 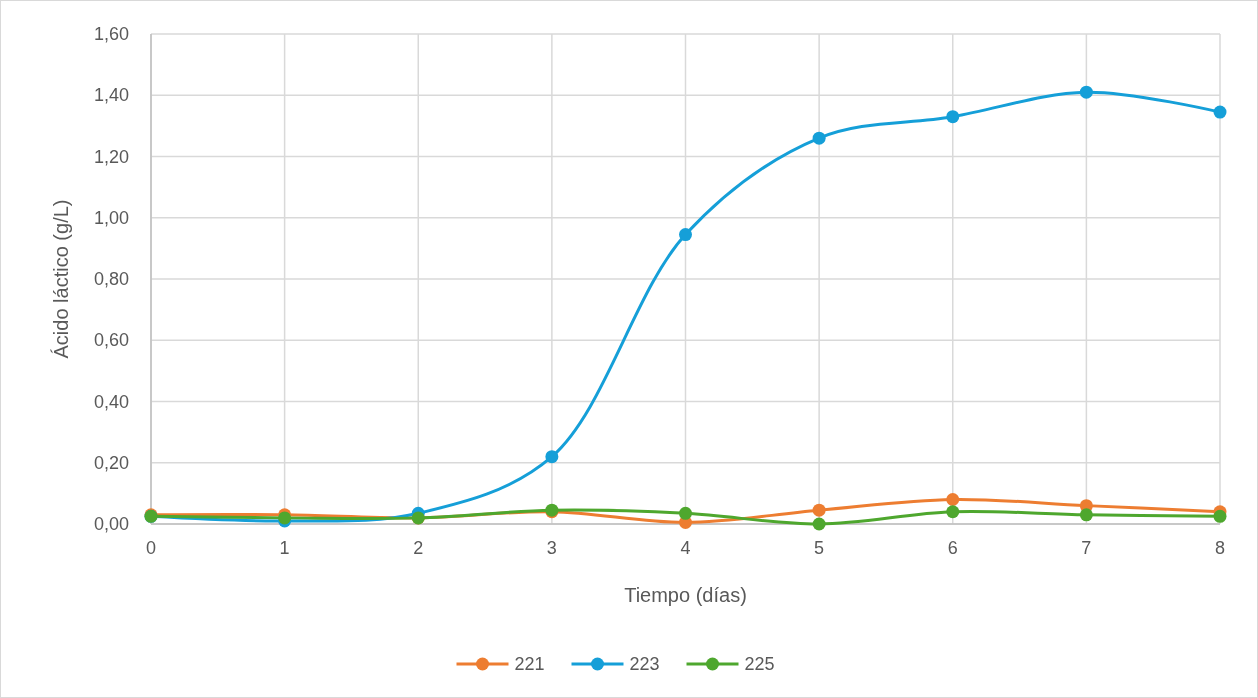 I want to click on x-tick-label: 4, so click(x=685, y=548).